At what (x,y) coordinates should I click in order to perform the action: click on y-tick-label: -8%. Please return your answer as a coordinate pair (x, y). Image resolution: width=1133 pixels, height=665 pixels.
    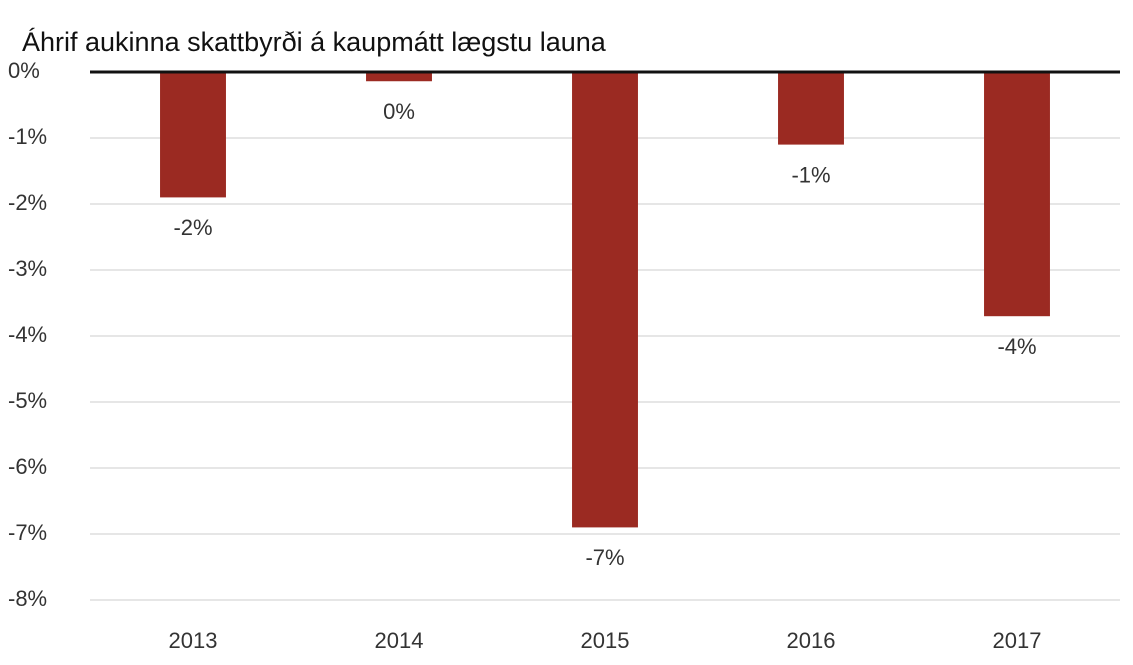
    Looking at the image, I should click on (27, 598).